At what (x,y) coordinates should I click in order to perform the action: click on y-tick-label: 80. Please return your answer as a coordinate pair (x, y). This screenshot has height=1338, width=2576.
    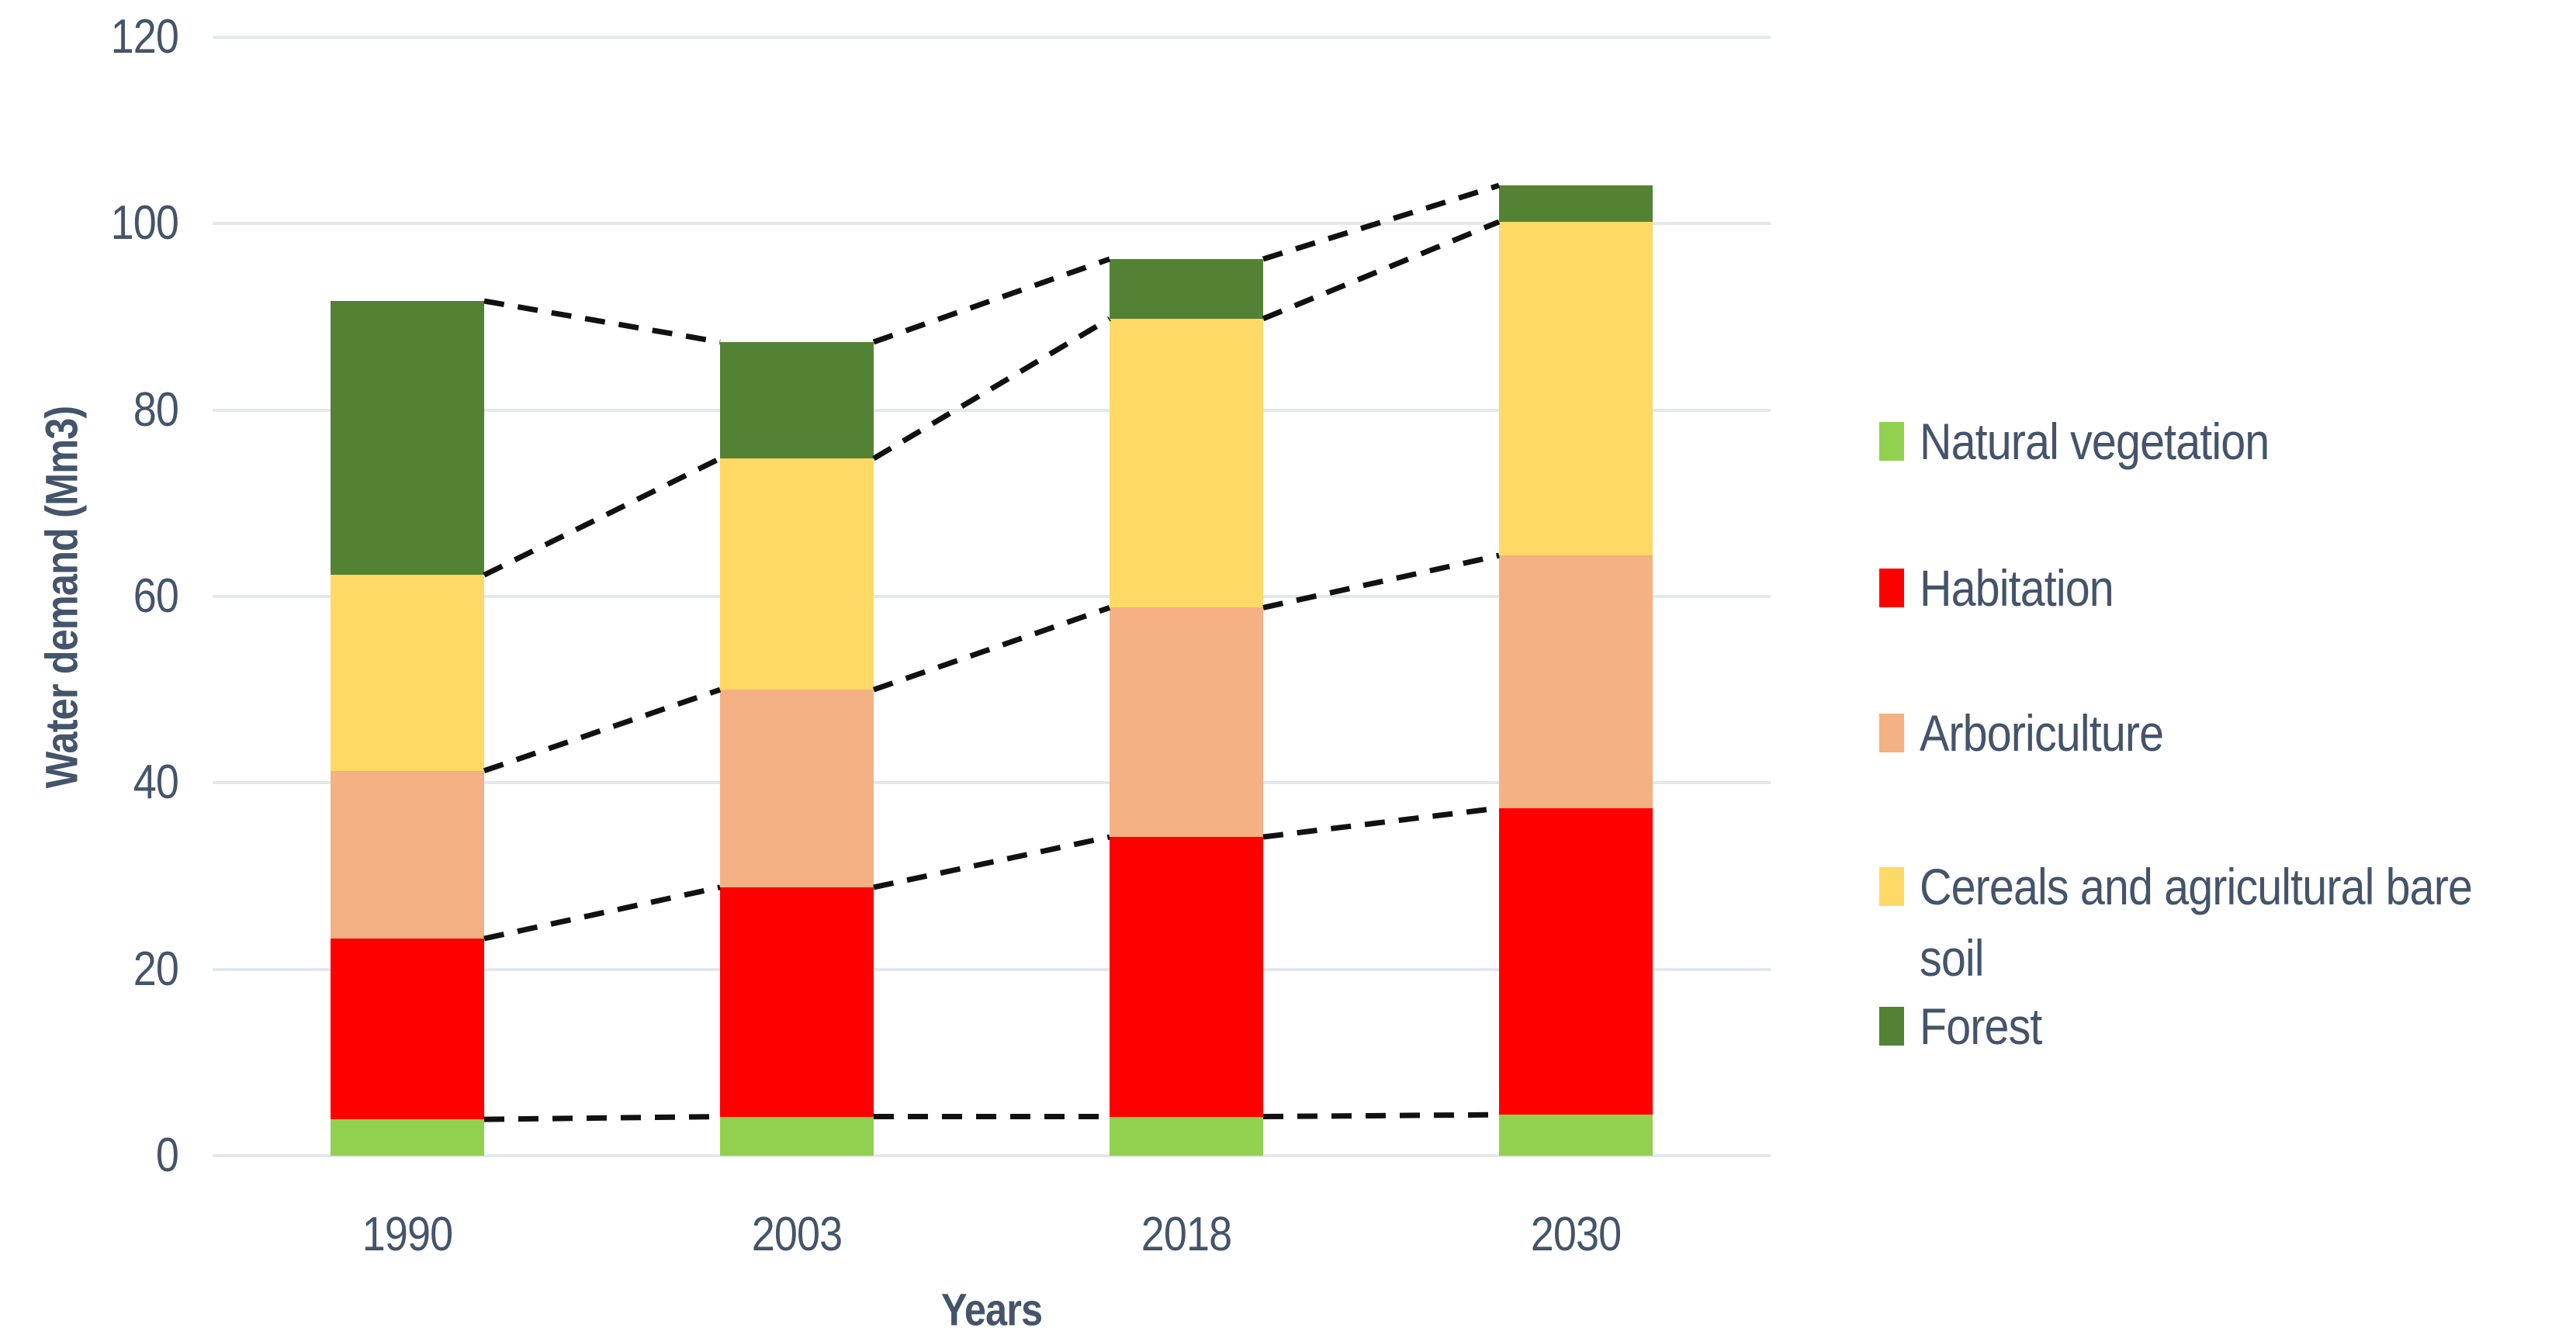
    Looking at the image, I should click on (156, 410).